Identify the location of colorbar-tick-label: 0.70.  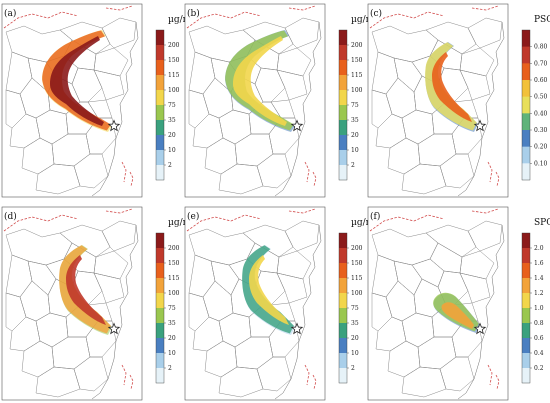
(541, 63).